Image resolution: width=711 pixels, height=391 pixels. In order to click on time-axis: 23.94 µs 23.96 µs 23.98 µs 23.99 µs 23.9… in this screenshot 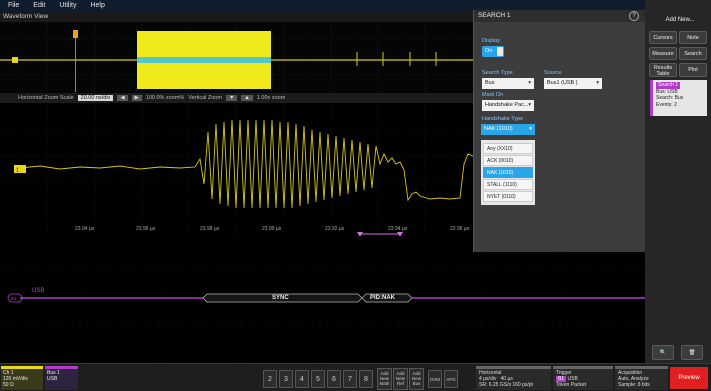, I will do `click(236, 230)`.